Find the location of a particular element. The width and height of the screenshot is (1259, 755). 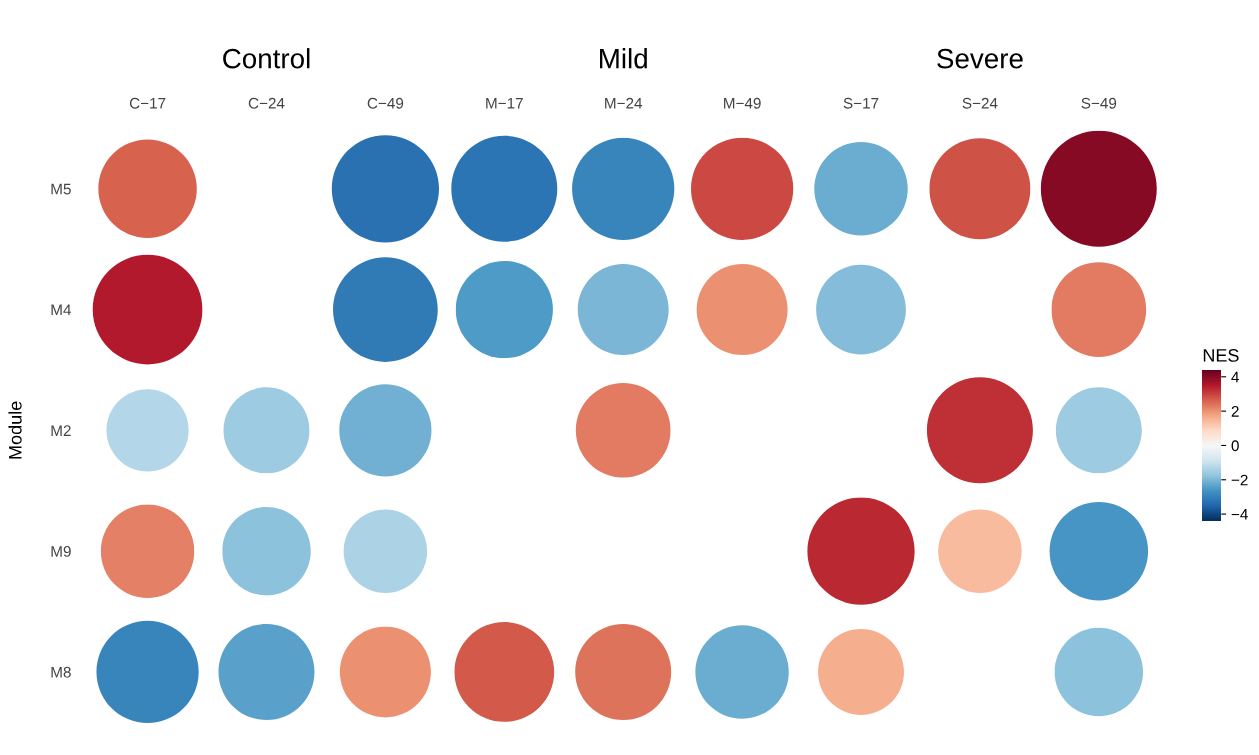

y-tick-label: M5 is located at coordinates (61, 189).